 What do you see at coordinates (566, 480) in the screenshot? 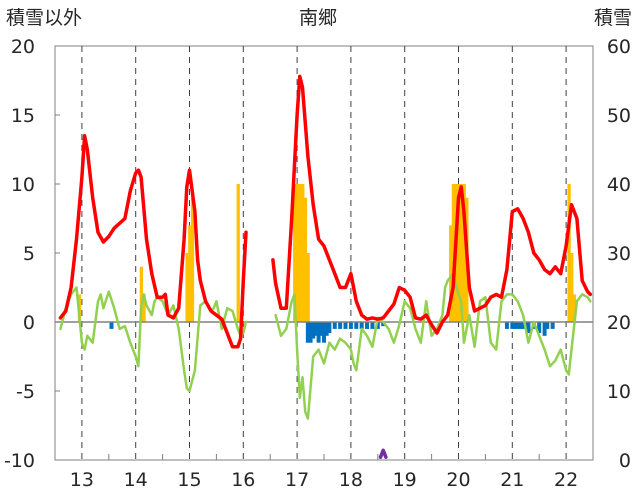
I see `x-tick-label: 22` at bounding box center [566, 480].